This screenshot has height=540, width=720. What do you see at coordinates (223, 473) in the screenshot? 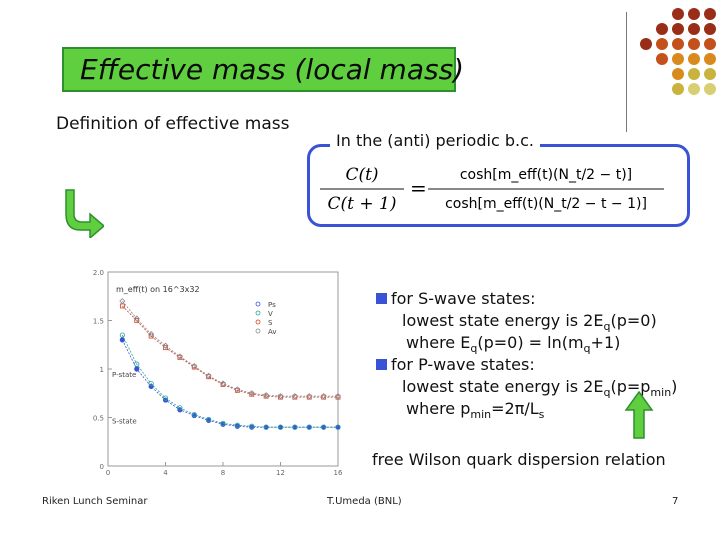
I see `x-tick-label: 8` at bounding box center [223, 473].